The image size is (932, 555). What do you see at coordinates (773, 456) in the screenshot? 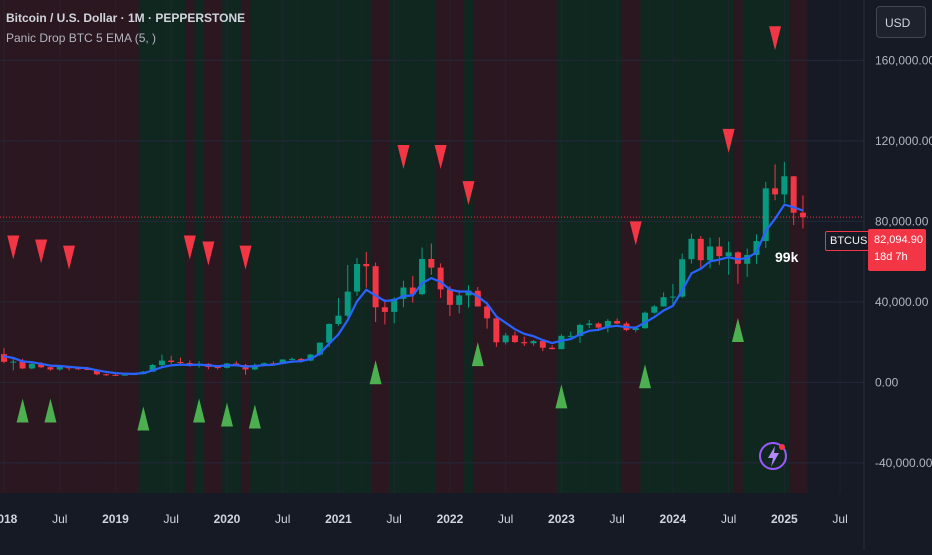
I see `lightning-logo-icon` at bounding box center [773, 456].